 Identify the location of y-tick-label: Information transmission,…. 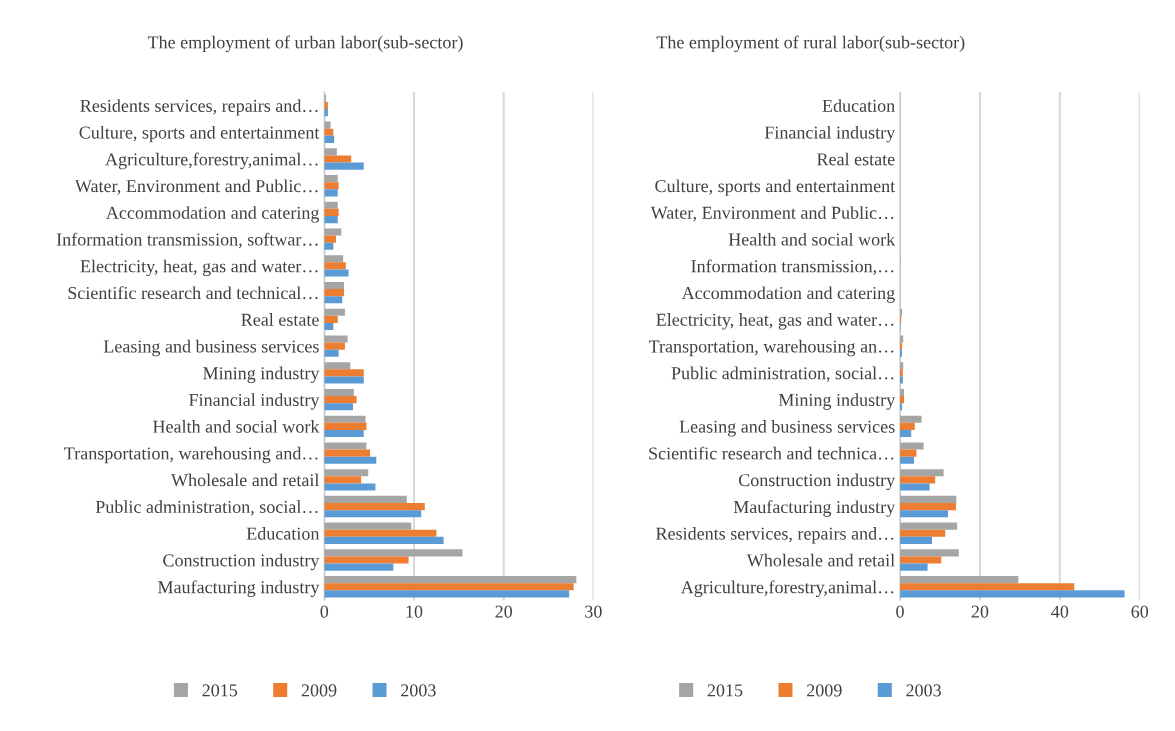
(792, 267).